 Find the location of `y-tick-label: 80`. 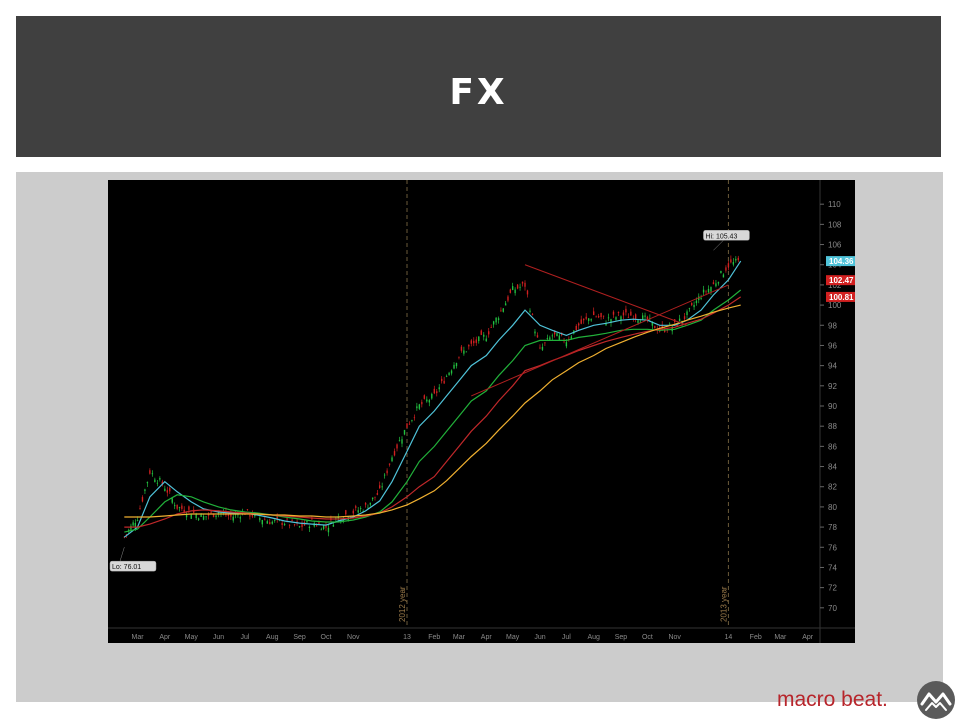

y-tick-label: 80 is located at coordinates (832, 507).